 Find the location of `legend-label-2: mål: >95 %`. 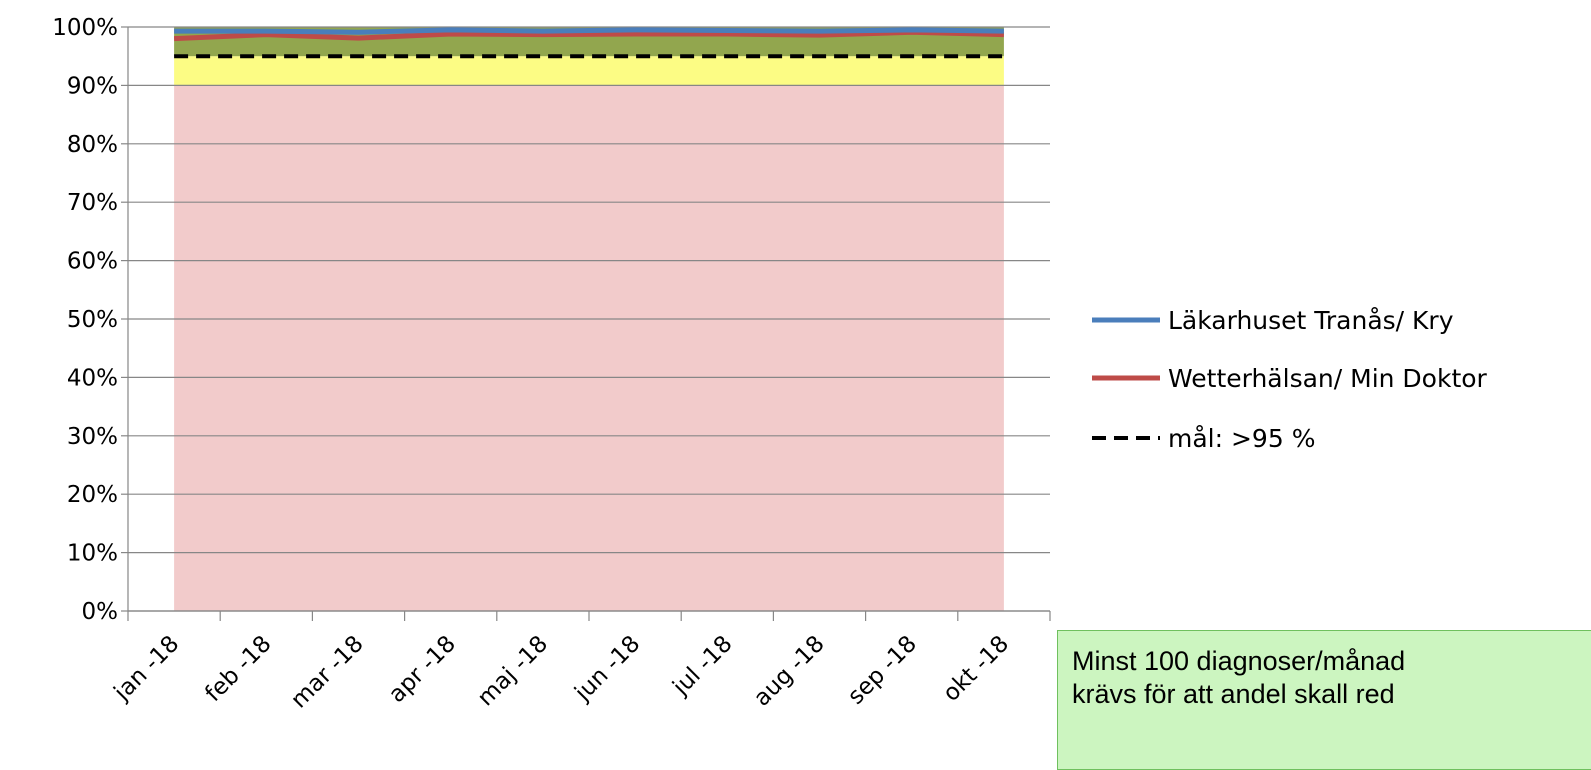

legend-label-2: mål: >95 % is located at coordinates (1241, 438).